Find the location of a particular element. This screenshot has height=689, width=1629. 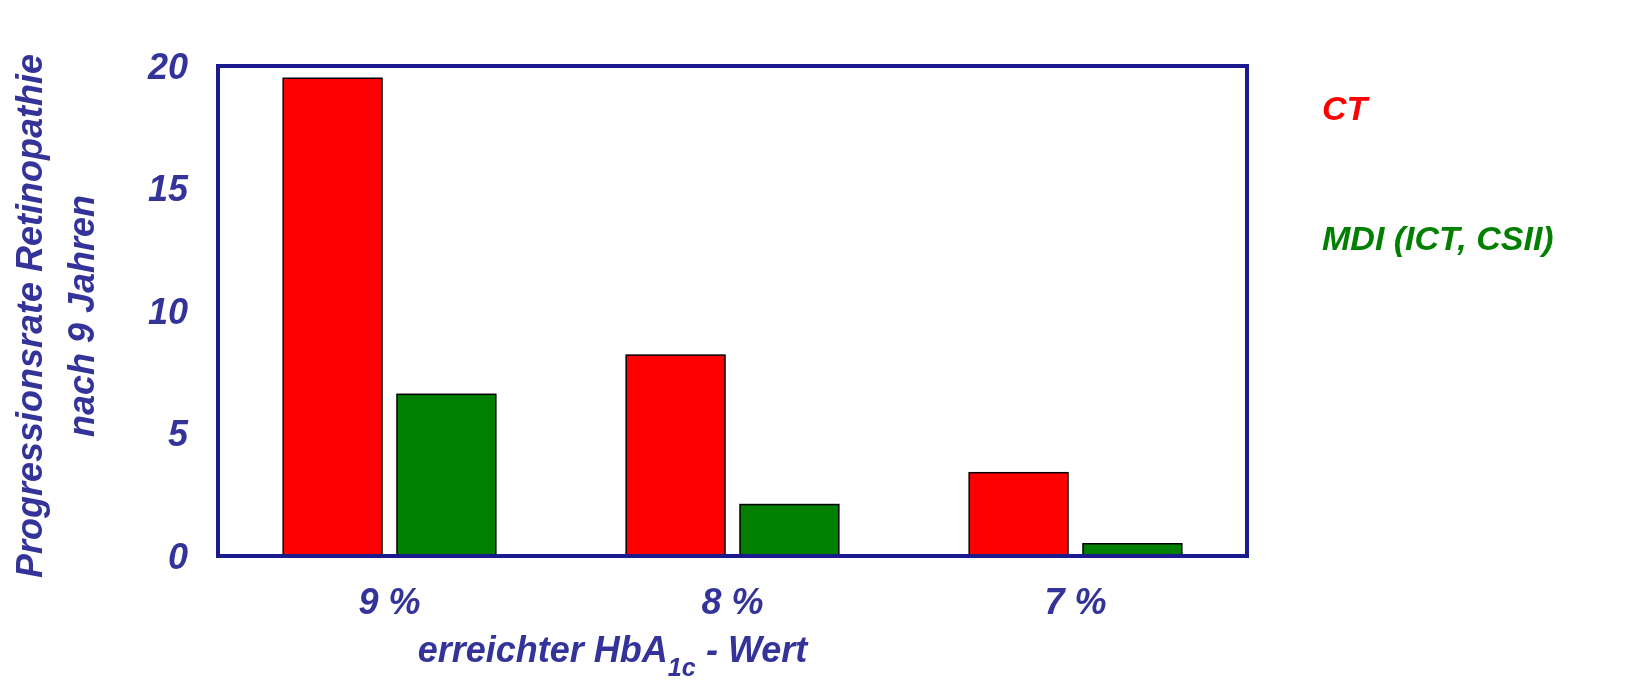

y-axis-title: Progressionsrate Retinopathie nach 9 Jahren is located at coordinates (55, 316).